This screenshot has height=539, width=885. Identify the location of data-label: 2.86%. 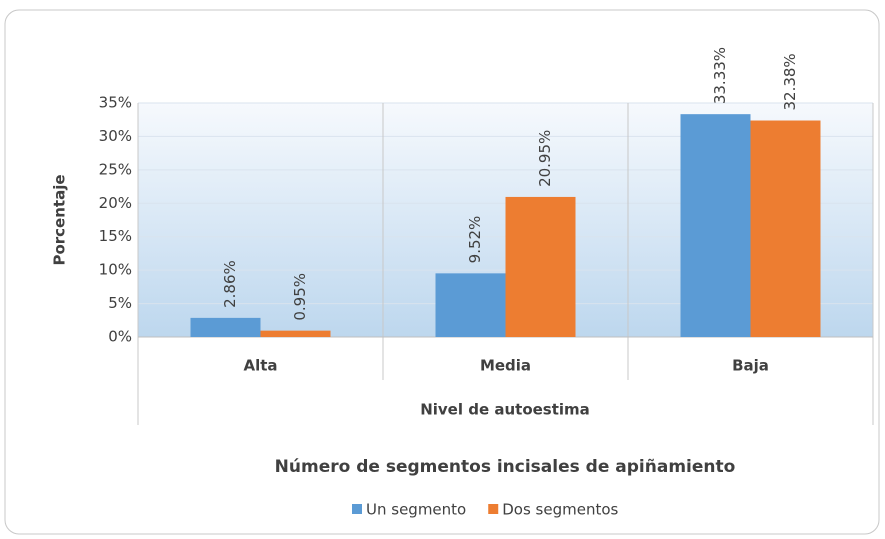
(230, 284).